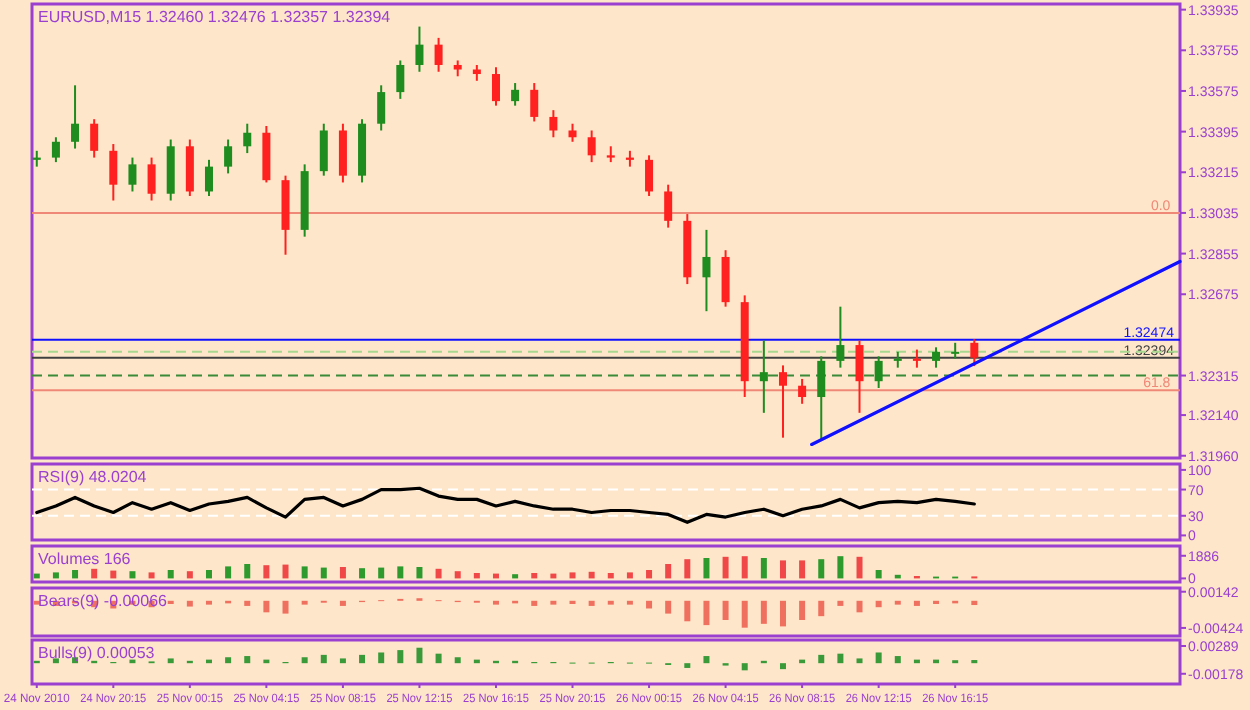 This screenshot has width=1250, height=710. Describe the element at coordinates (93, 477) in the screenshot. I see `chart-title: RSI(9) 48.0204` at that location.